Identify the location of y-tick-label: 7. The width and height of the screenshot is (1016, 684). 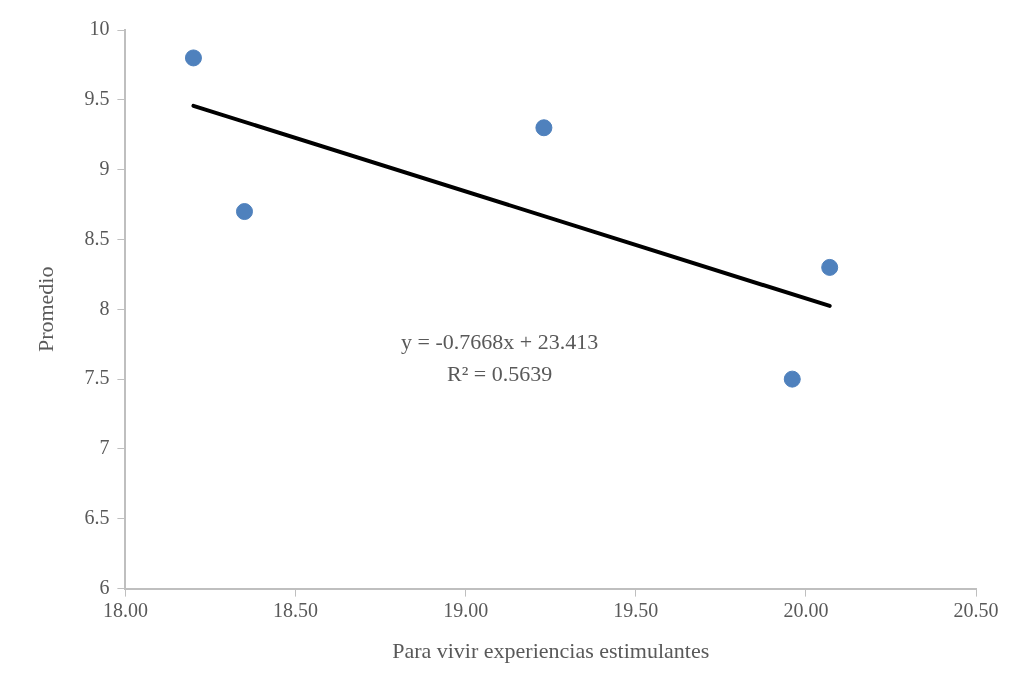
(104, 447).